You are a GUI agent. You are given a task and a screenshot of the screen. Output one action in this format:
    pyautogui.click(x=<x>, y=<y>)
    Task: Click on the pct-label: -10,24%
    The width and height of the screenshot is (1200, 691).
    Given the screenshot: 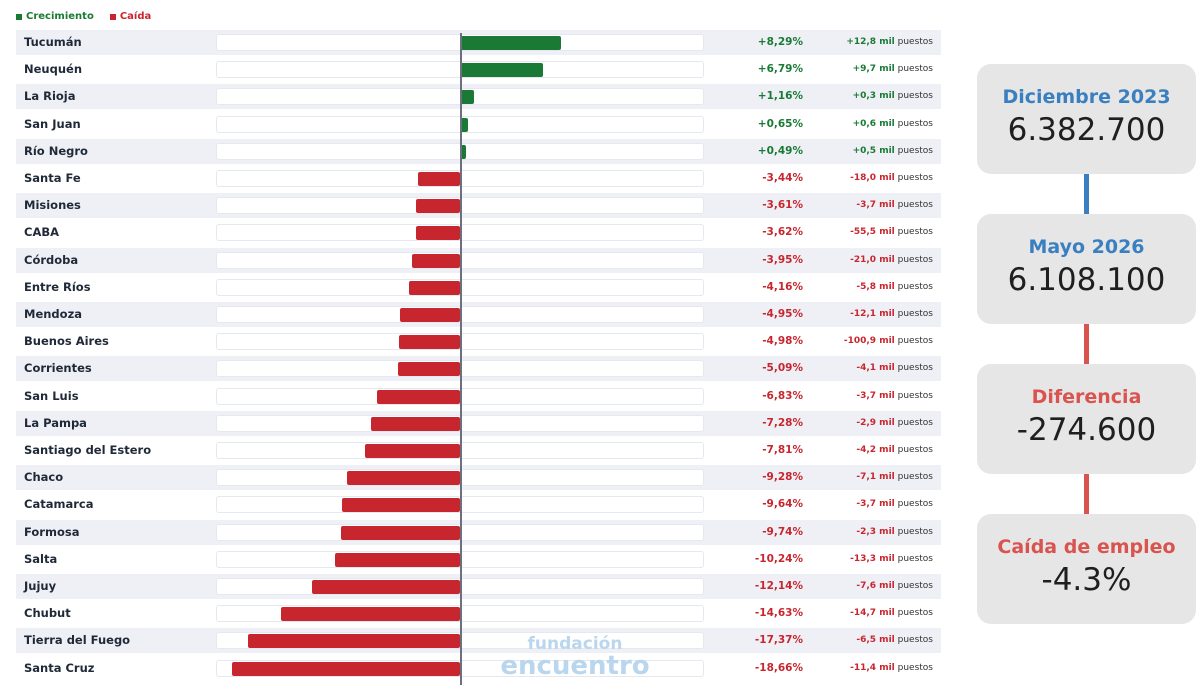 What is the action you would take?
    pyautogui.click(x=778, y=558)
    